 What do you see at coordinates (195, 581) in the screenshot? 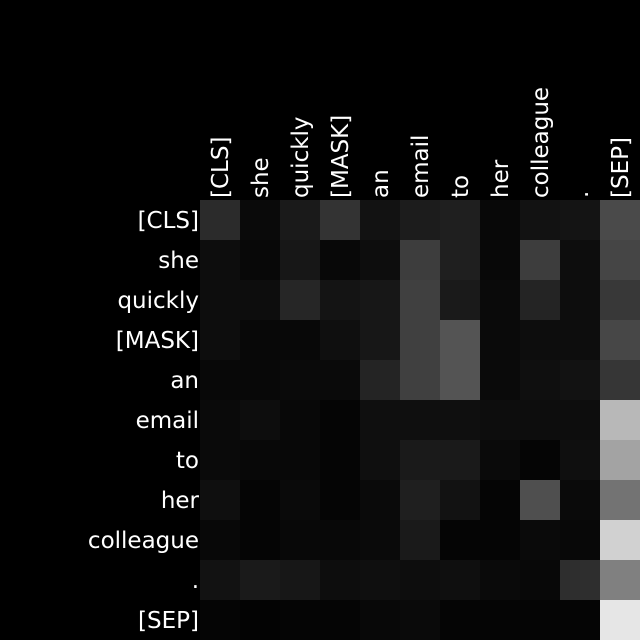
I see `y-tick-label: .` at bounding box center [195, 581].